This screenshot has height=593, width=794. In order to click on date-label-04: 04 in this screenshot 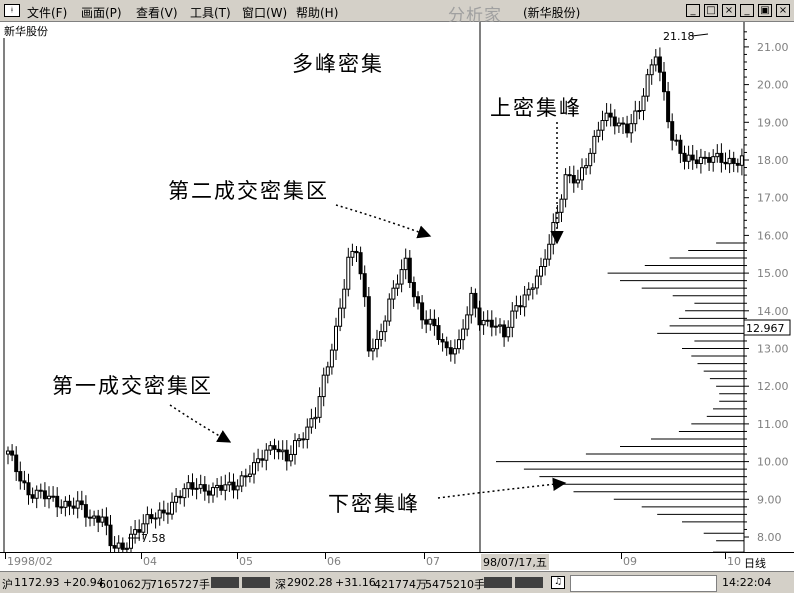, I will do `click(150, 561)`.